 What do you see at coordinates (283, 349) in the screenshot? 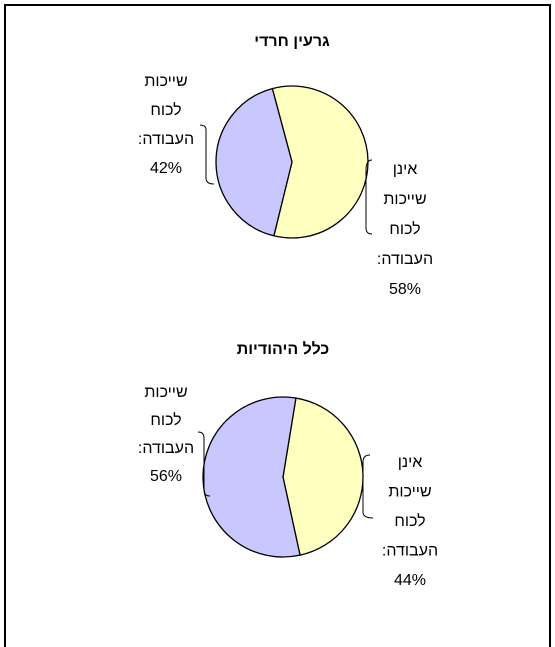
I see `chart-title: כלל היהודיות` at bounding box center [283, 349].